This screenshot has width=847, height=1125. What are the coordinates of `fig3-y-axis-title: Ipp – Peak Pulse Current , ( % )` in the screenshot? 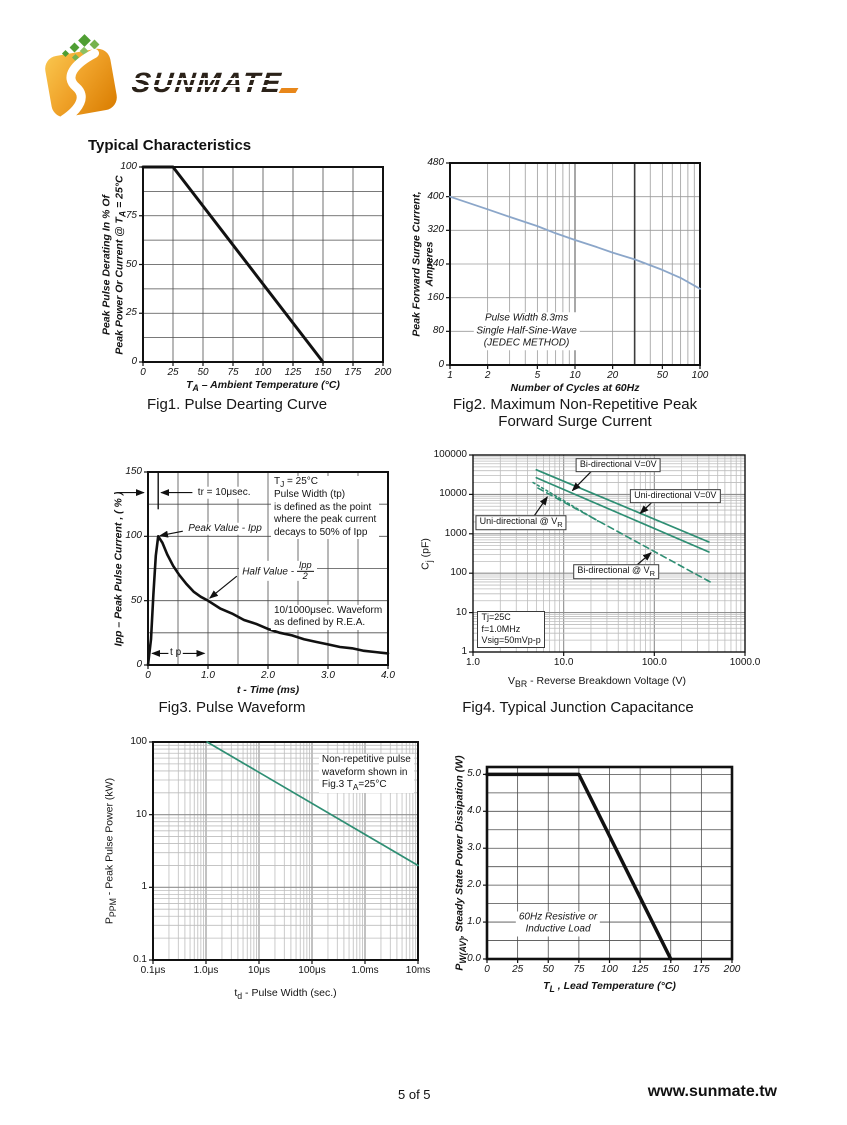 It's located at (118, 568).